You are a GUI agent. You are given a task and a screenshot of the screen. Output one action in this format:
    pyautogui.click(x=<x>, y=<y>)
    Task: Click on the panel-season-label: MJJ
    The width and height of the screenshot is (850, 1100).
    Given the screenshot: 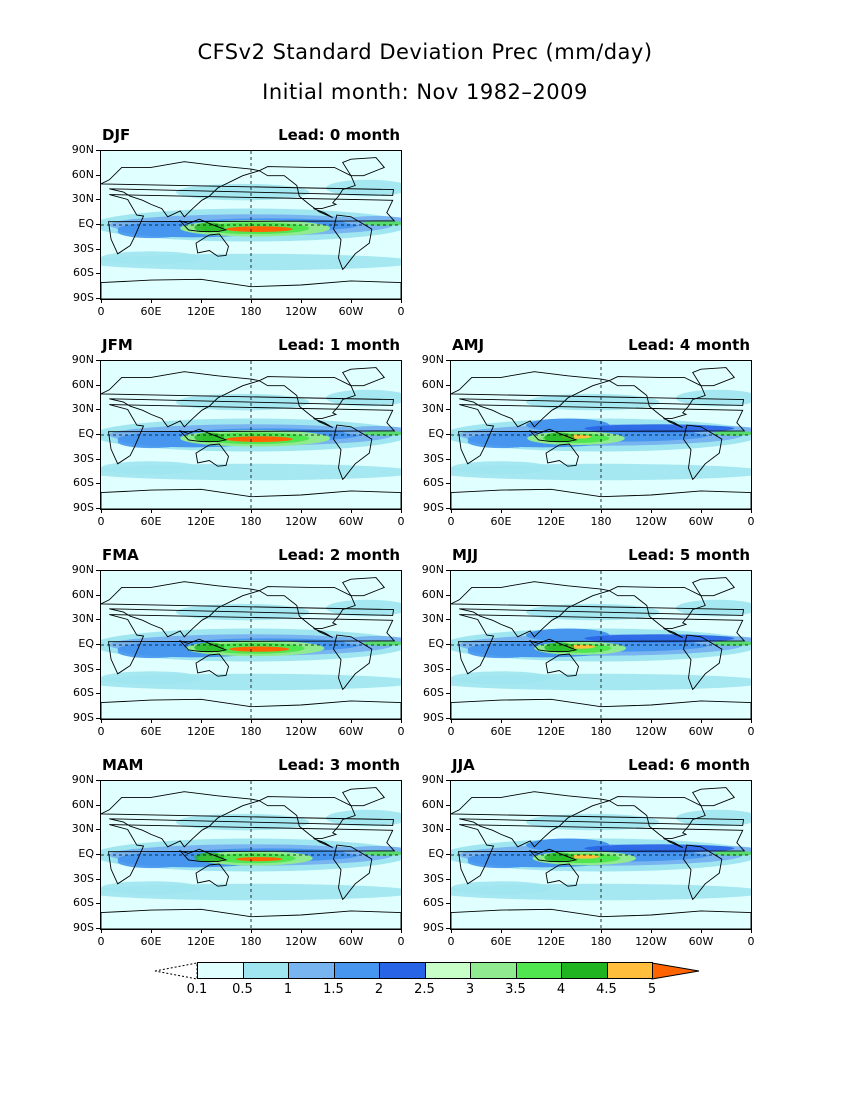 What is the action you would take?
    pyautogui.click(x=465, y=555)
    